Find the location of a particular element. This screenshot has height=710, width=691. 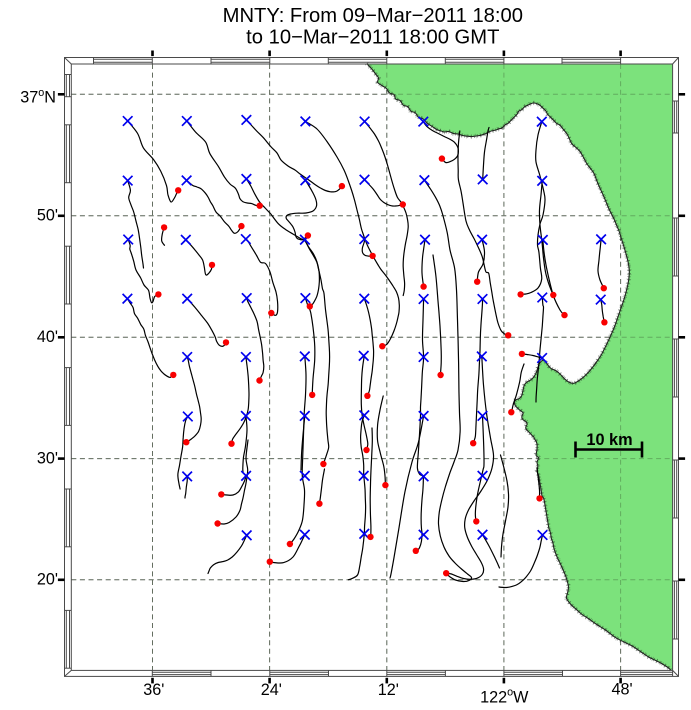

svg-text: 30' is located at coordinates (47, 458).